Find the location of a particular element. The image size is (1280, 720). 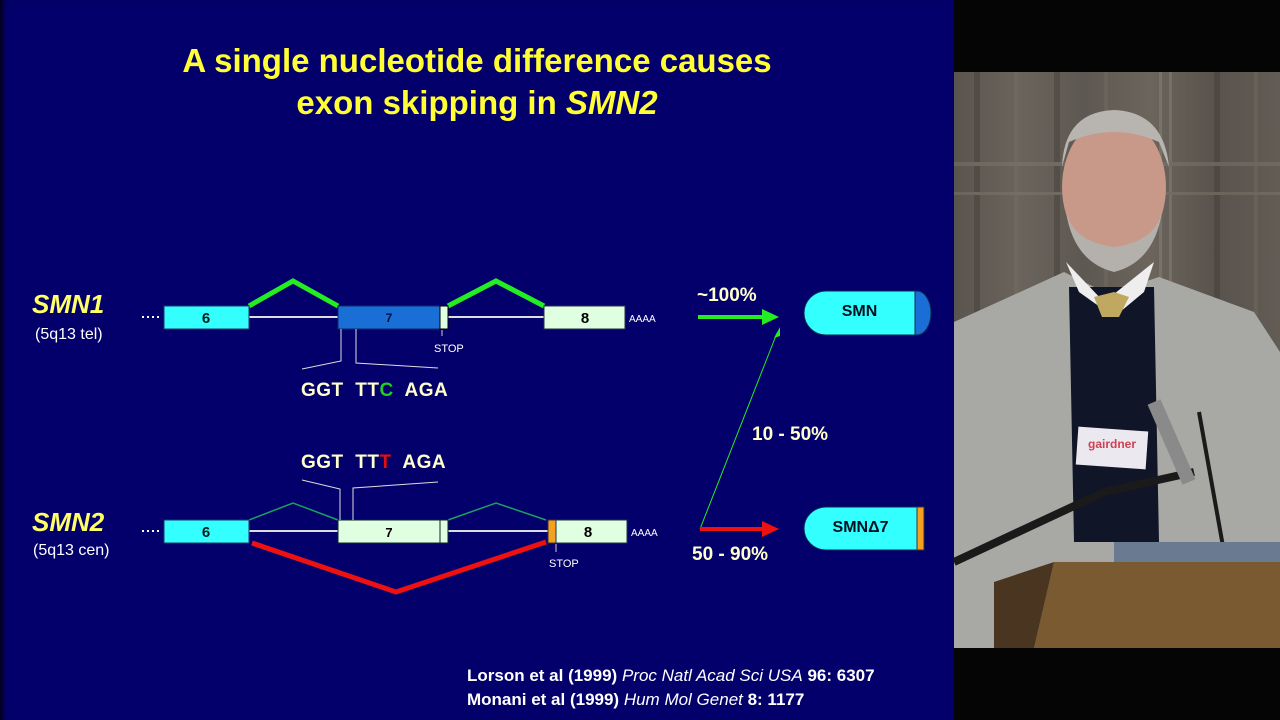

protein-delta7-label: SMNΔ7 is located at coordinates (860, 527).